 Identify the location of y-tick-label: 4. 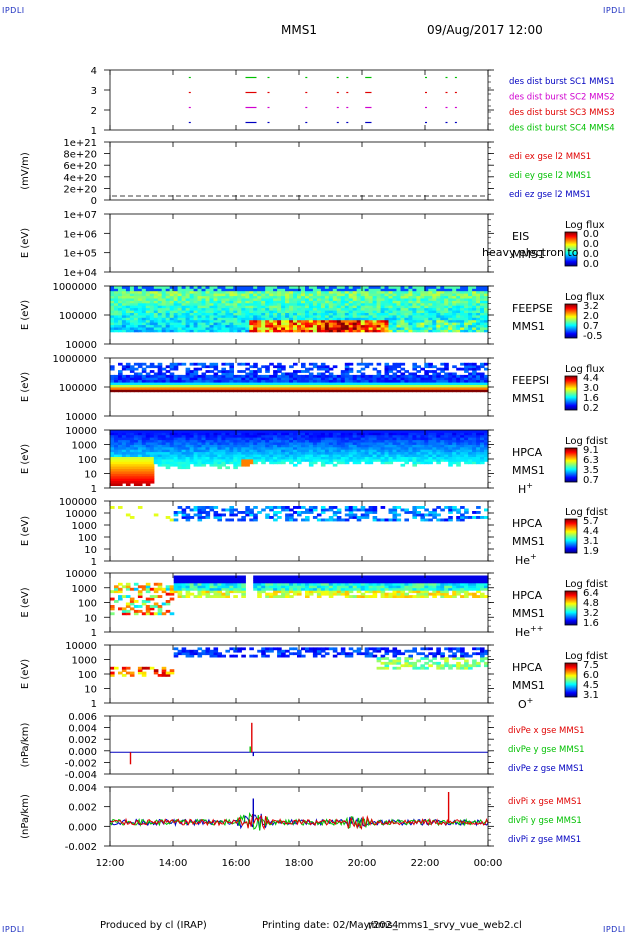
(94, 71).